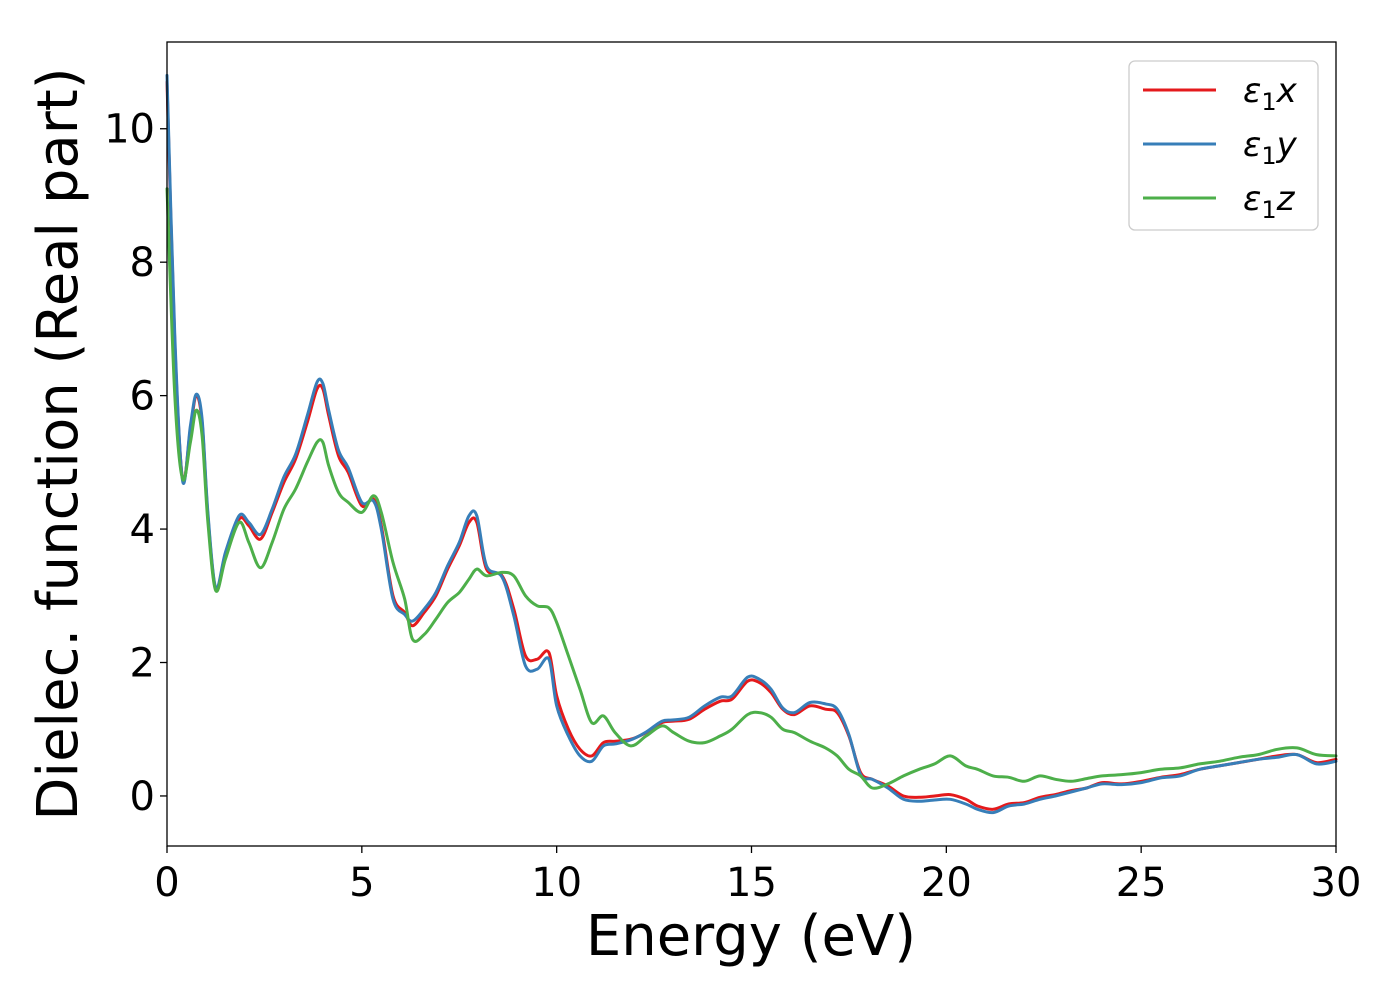 Image resolution: width=1400 pixels, height=1000 pixels. Describe the element at coordinates (361, 883) in the screenshot. I see `x-tick-label: 5` at that location.